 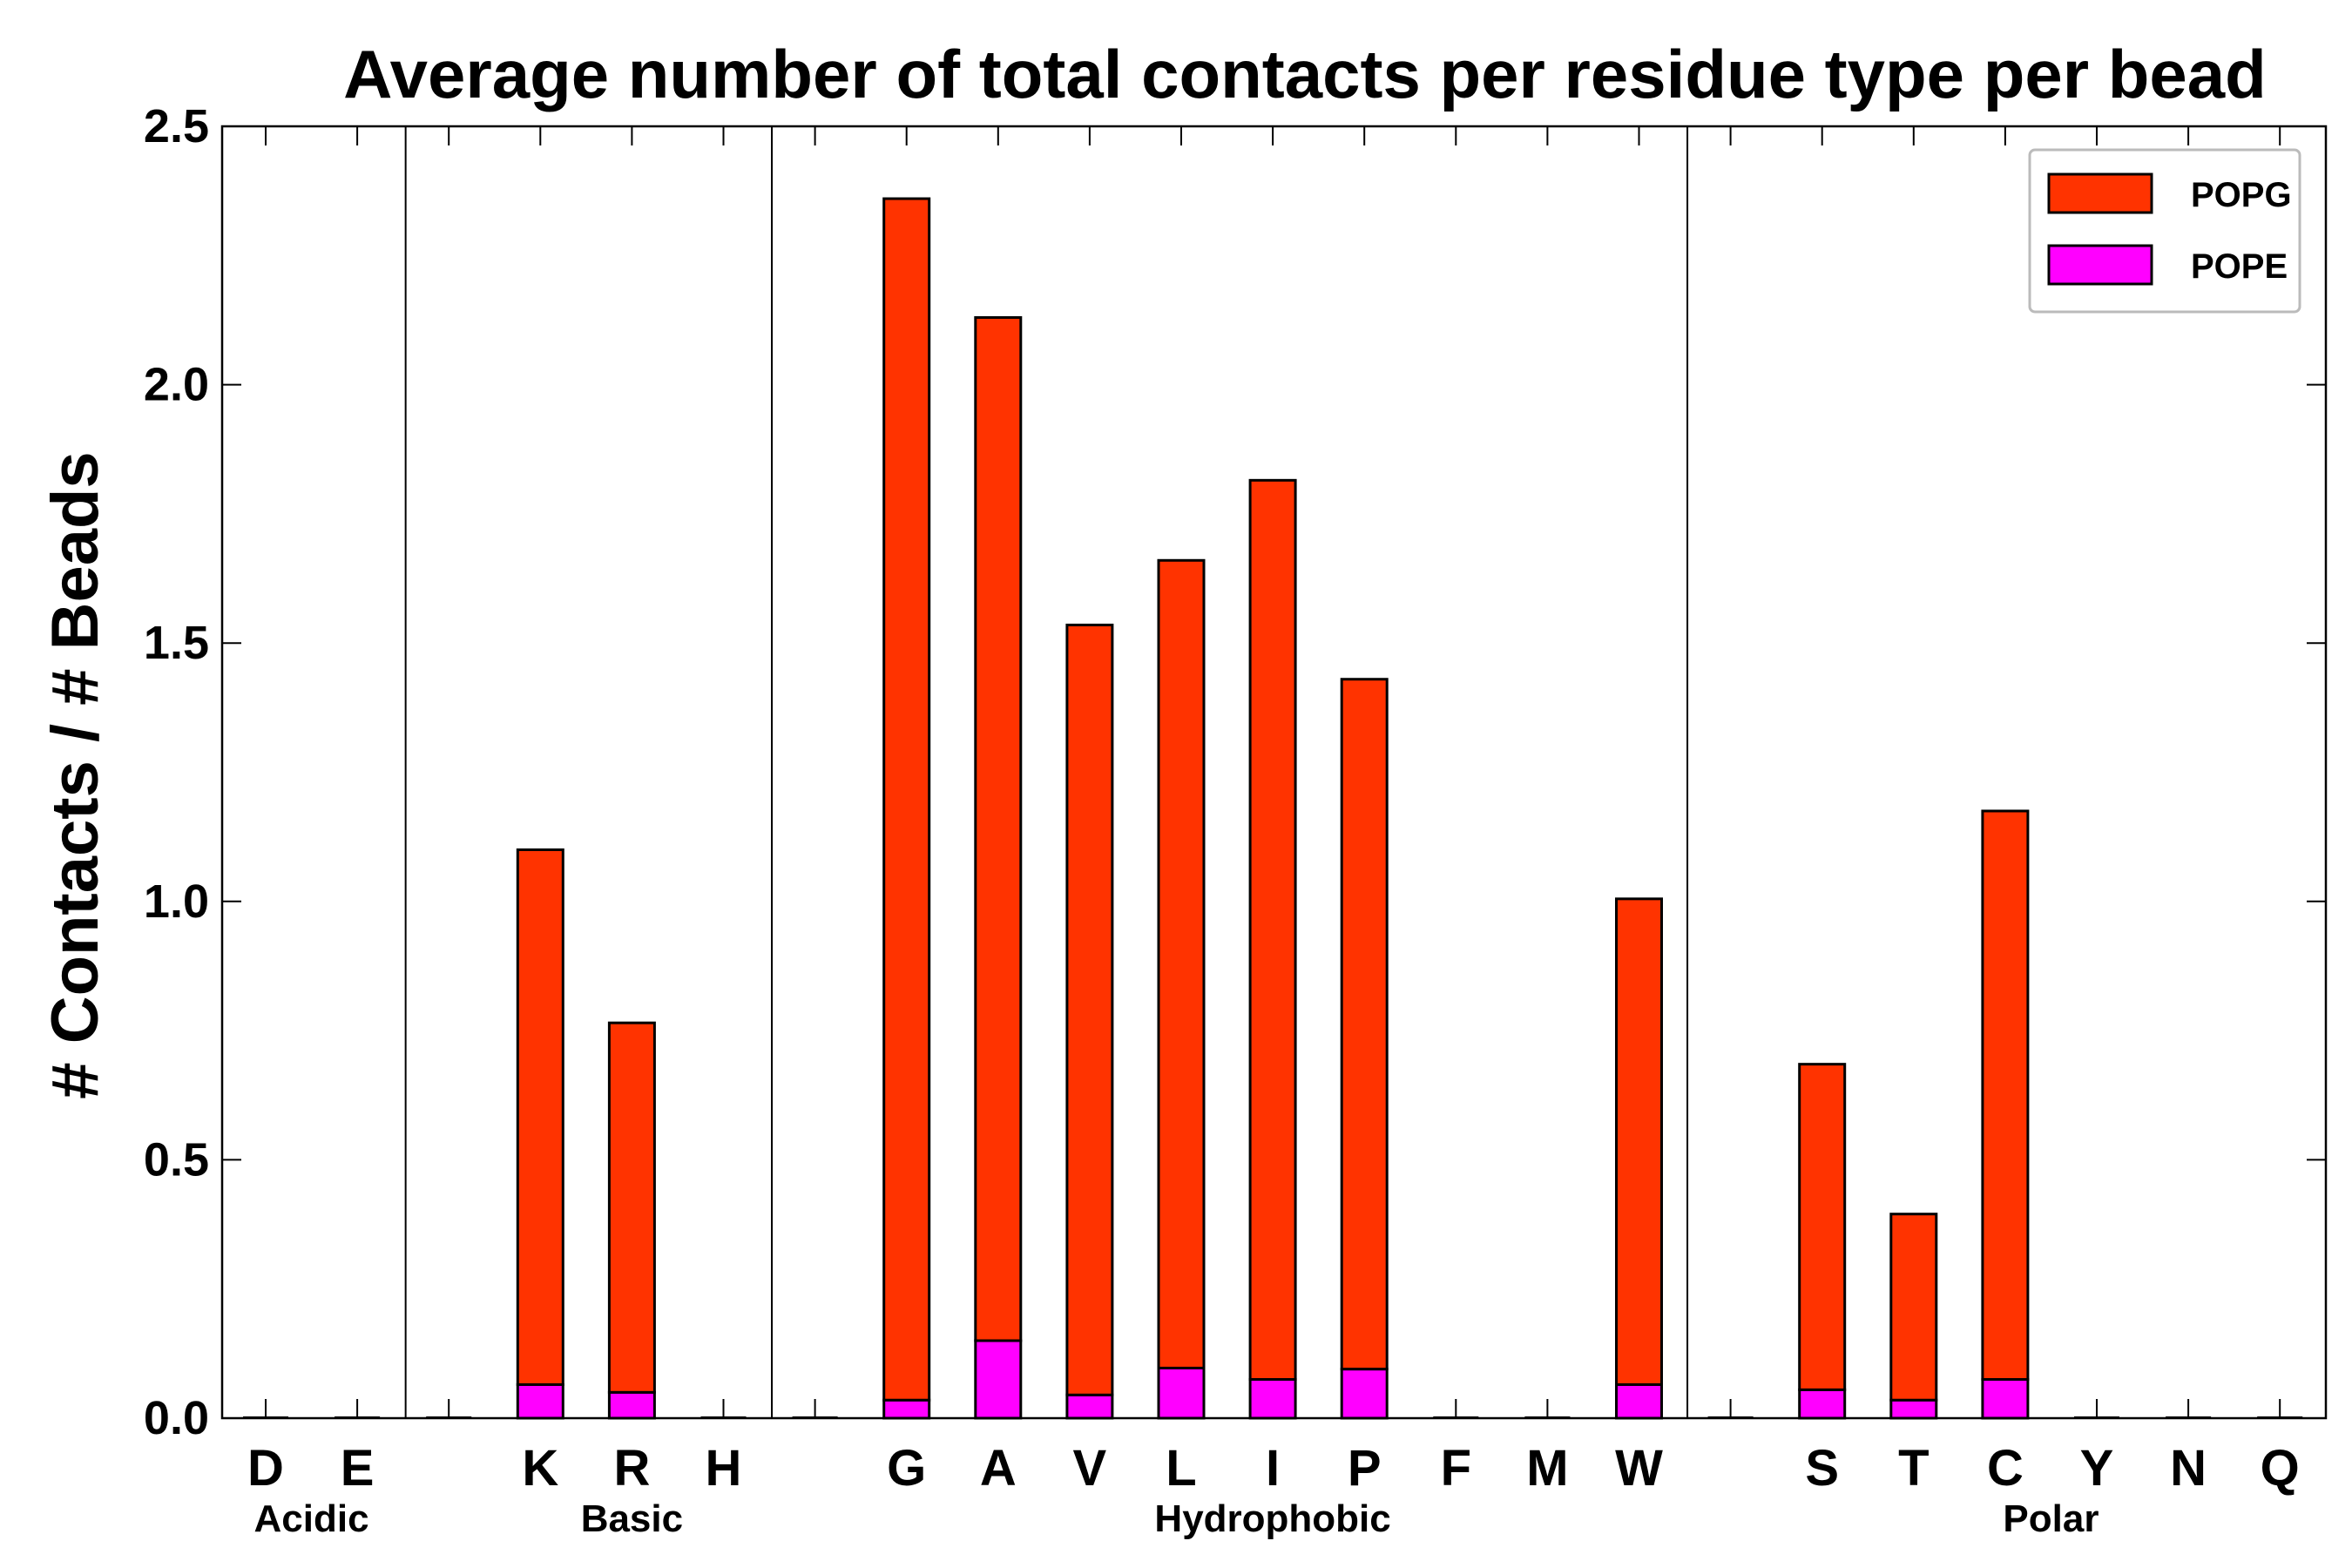 What do you see at coordinates (177, 1418) in the screenshot?
I see `y-tick-label: 0.0` at bounding box center [177, 1418].